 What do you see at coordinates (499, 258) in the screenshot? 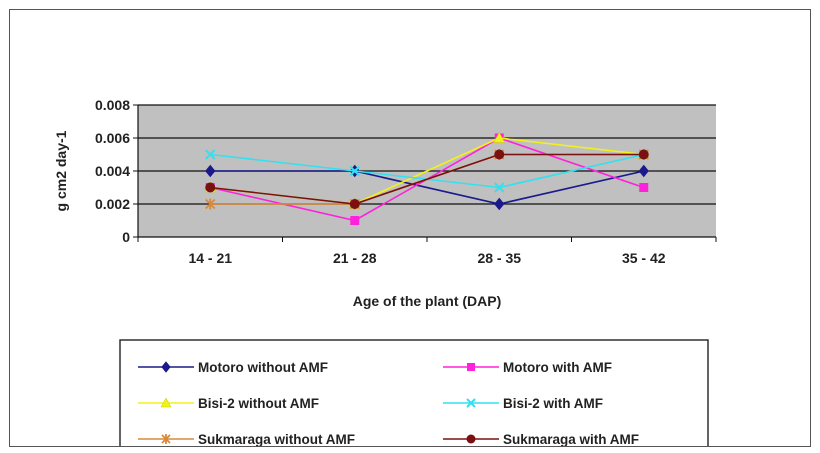
I see `x-tick-label: 28 - 35` at bounding box center [499, 258].